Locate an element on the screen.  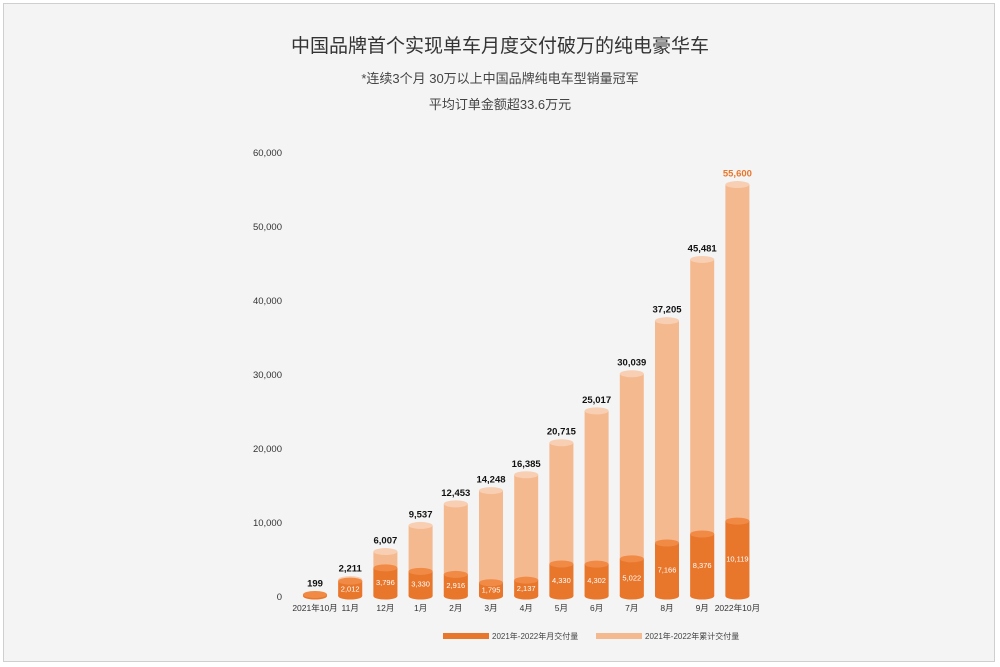
x-tick-label: 8月 is located at coordinates (666, 608).